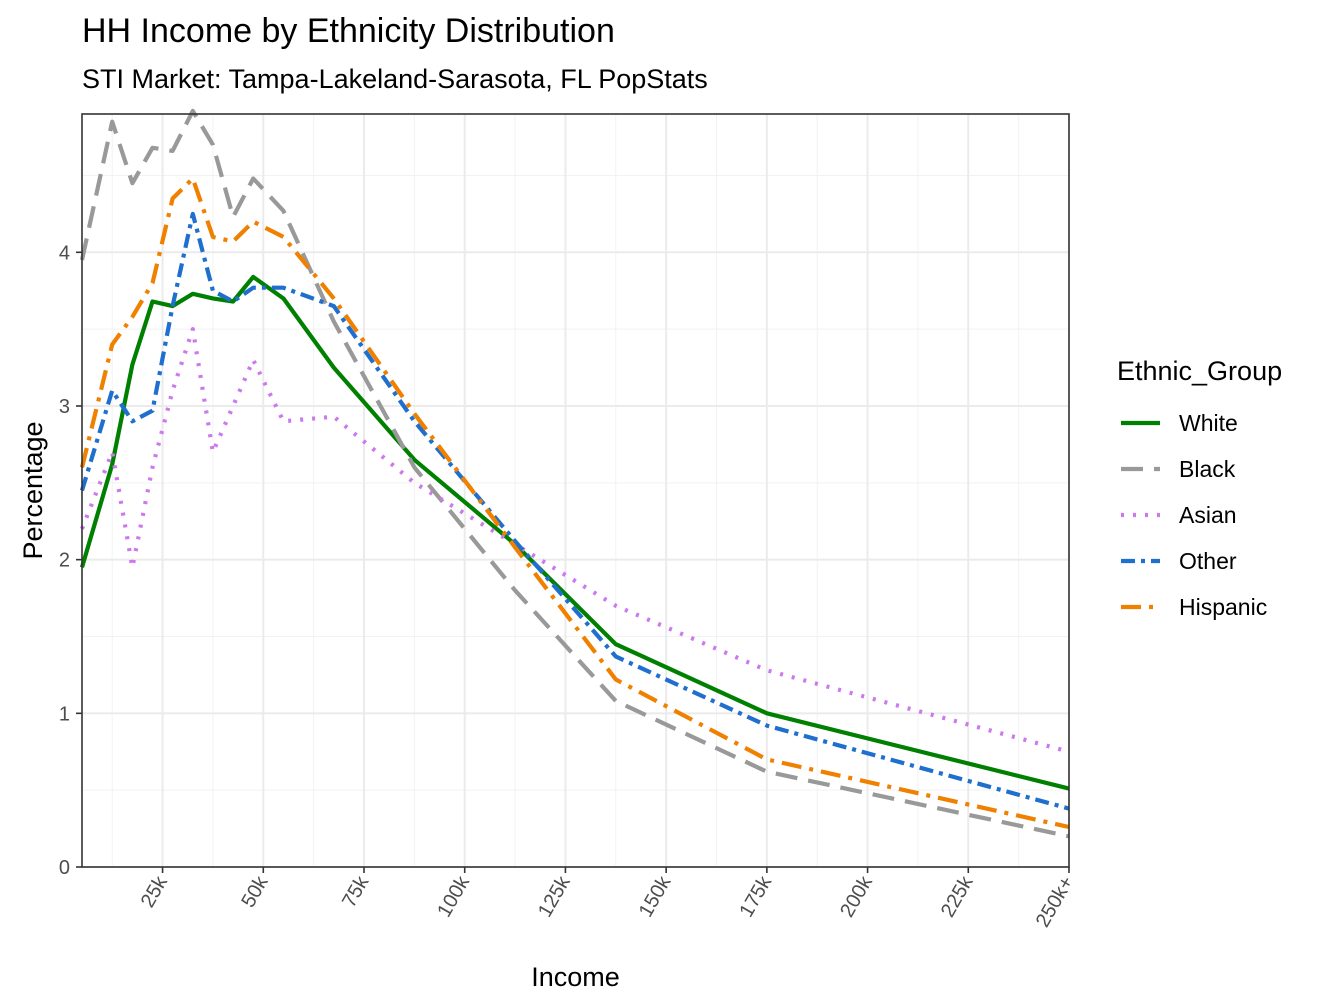  I want to click on legend-title: Ethnic_Group, so click(1199, 371).